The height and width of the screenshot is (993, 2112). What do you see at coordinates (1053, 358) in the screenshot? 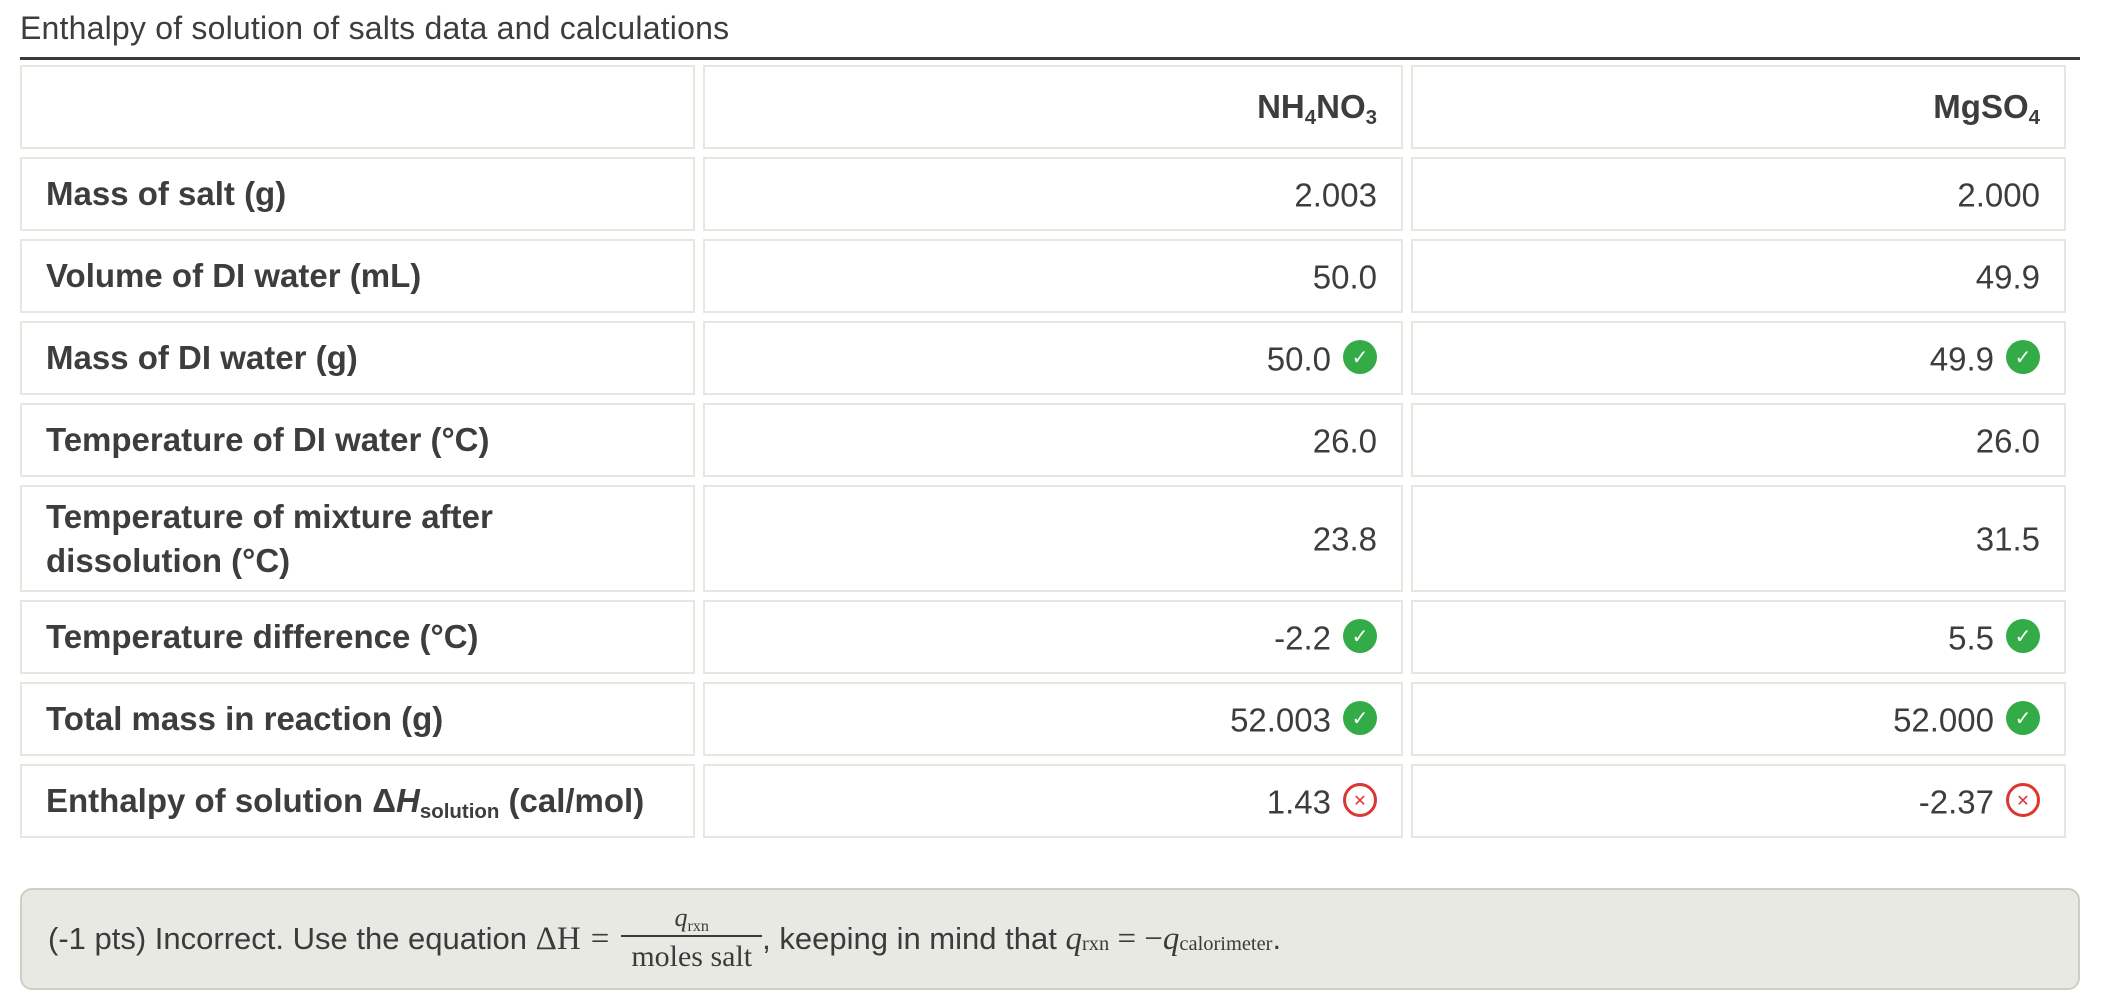
I see `value-cell: 50.0 ✓` at bounding box center [1053, 358].